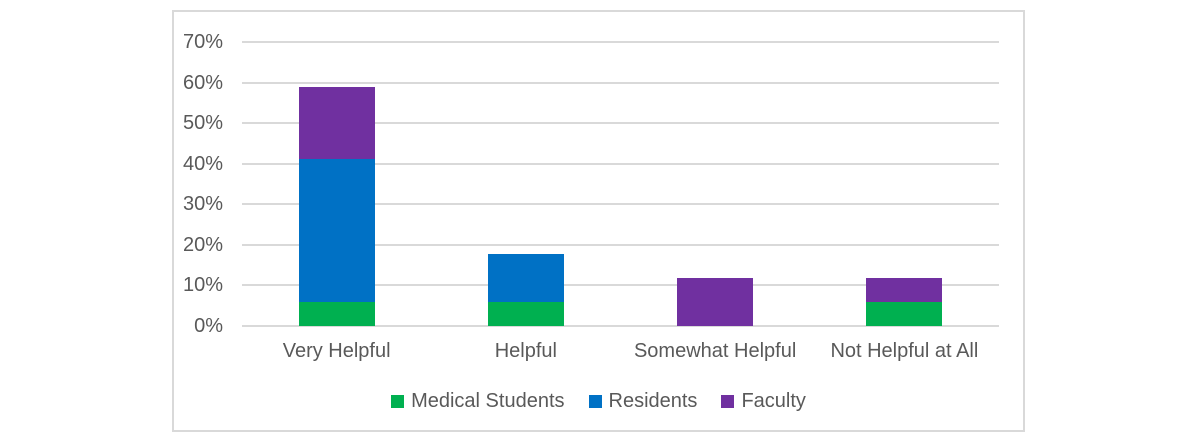  Describe the element at coordinates (208, 326) in the screenshot. I see `y-tick-label: 0%` at that location.